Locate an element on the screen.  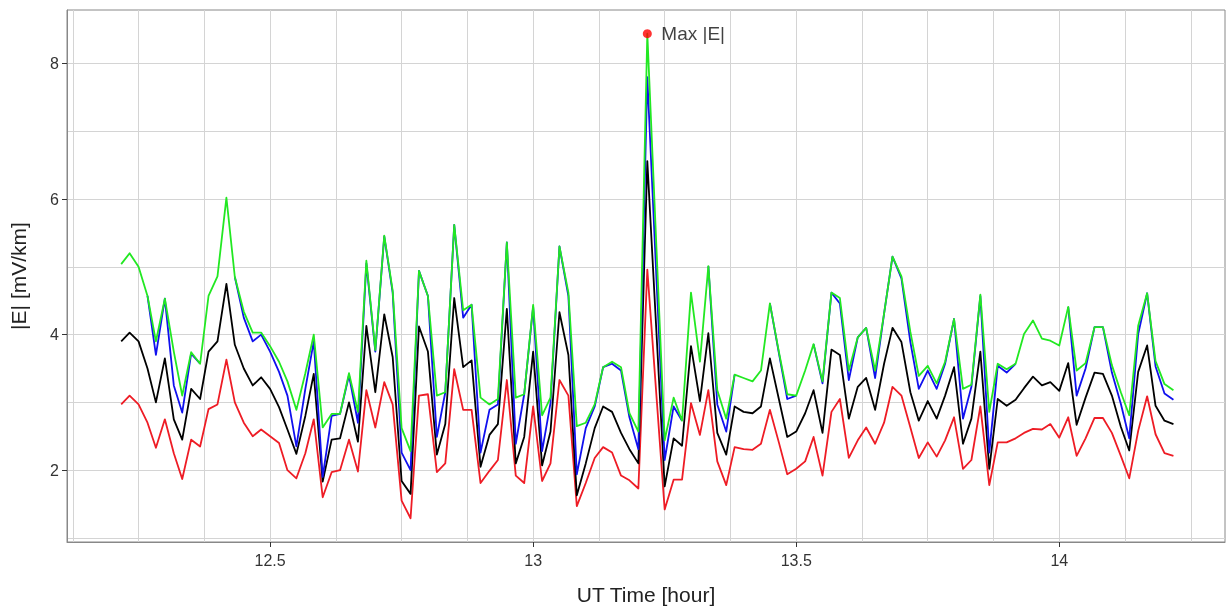
annotation: Max |E| is located at coordinates (693, 34).